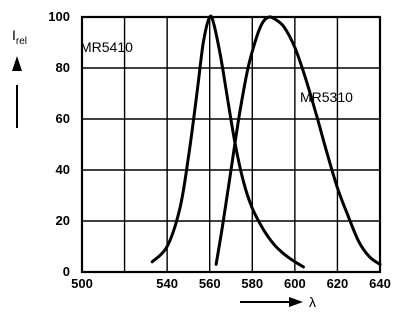  Describe the element at coordinates (59, 16) in the screenshot. I see `y-tick-label: 100` at that location.